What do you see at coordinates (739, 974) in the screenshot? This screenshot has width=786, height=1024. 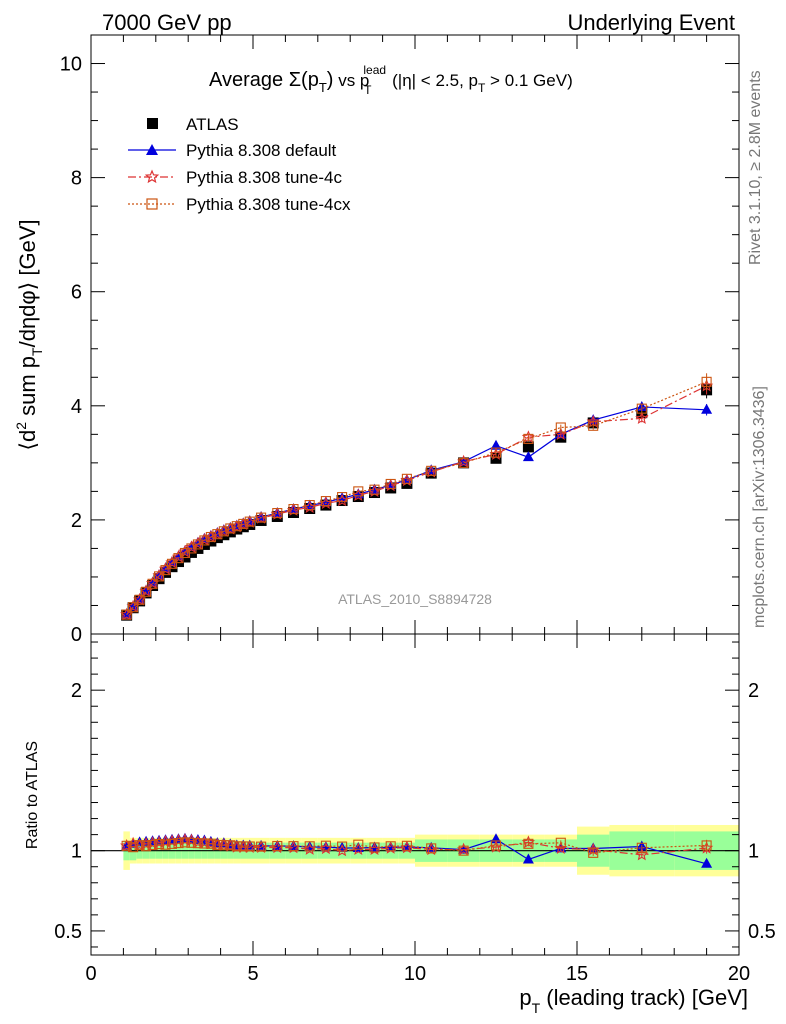 I see `x-tick-label: 20` at bounding box center [739, 974].